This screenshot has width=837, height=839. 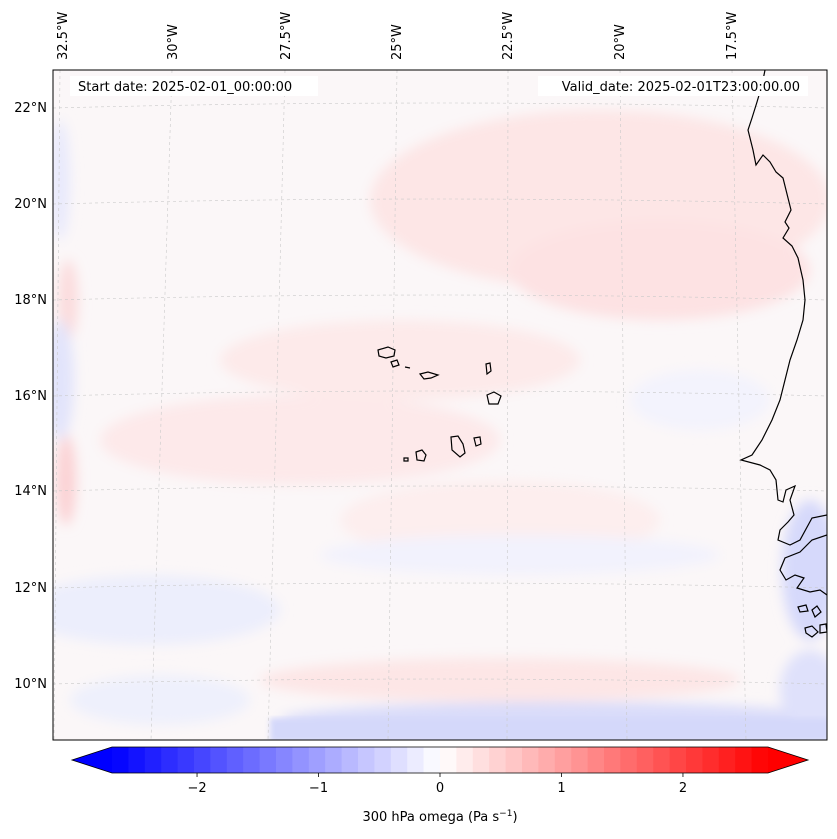 I want to click on island-santo-antao, so click(x=386, y=352).